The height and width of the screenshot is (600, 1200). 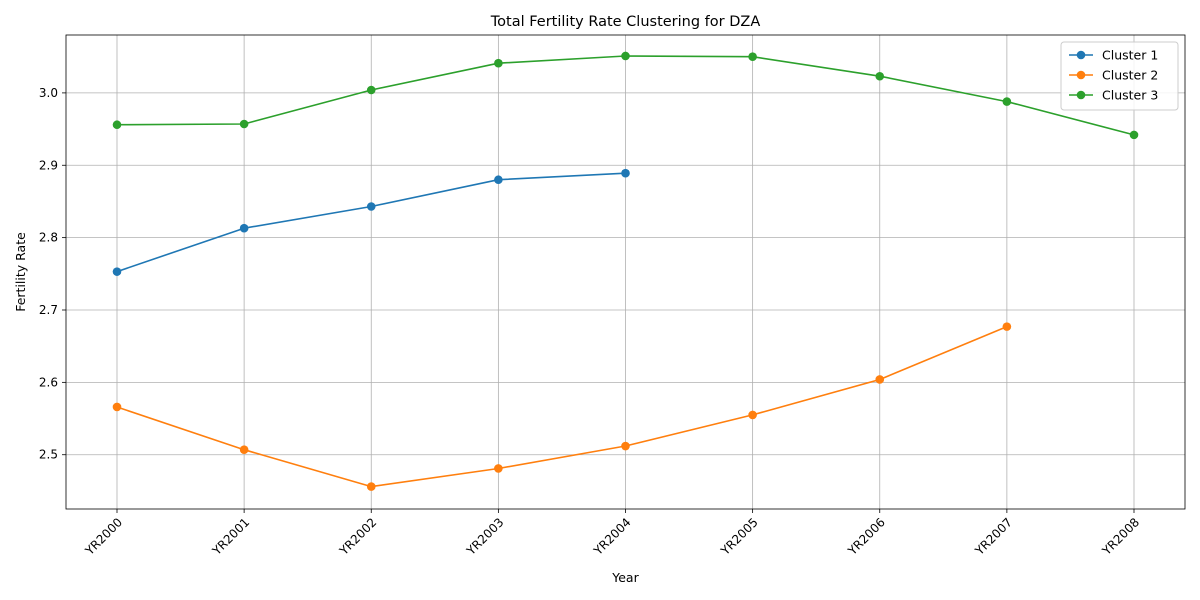 What do you see at coordinates (1130, 95) in the screenshot?
I see `legend-label: Cluster 3` at bounding box center [1130, 95].